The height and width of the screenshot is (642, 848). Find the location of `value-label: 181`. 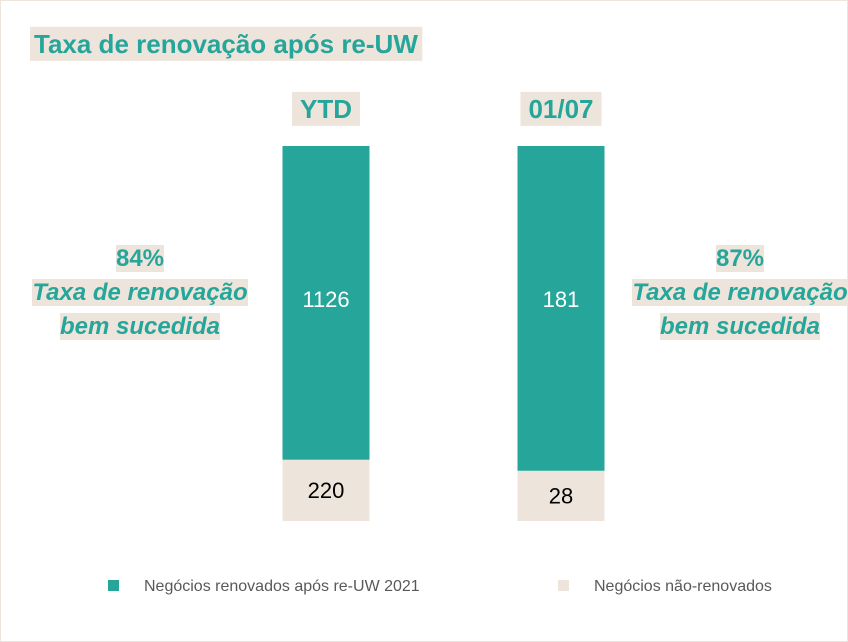

value-label: 181 is located at coordinates (561, 299).